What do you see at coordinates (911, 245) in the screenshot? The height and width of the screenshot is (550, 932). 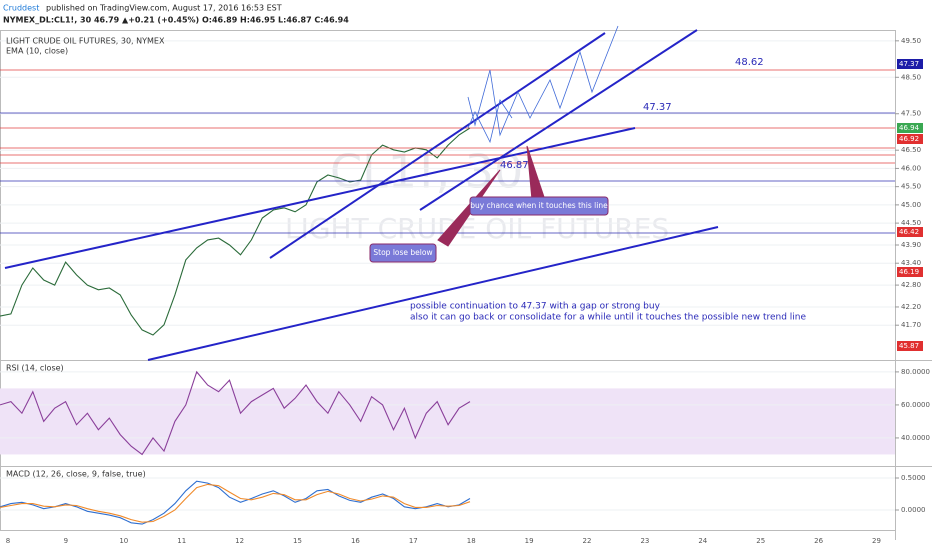 I see `y-tick-label: 43.90` at bounding box center [911, 245].